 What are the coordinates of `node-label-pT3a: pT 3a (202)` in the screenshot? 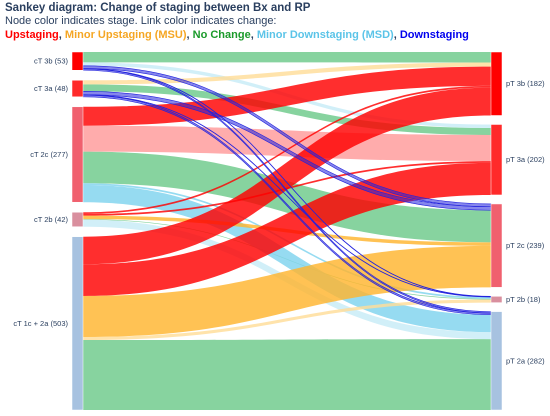 It's located at (525, 159).